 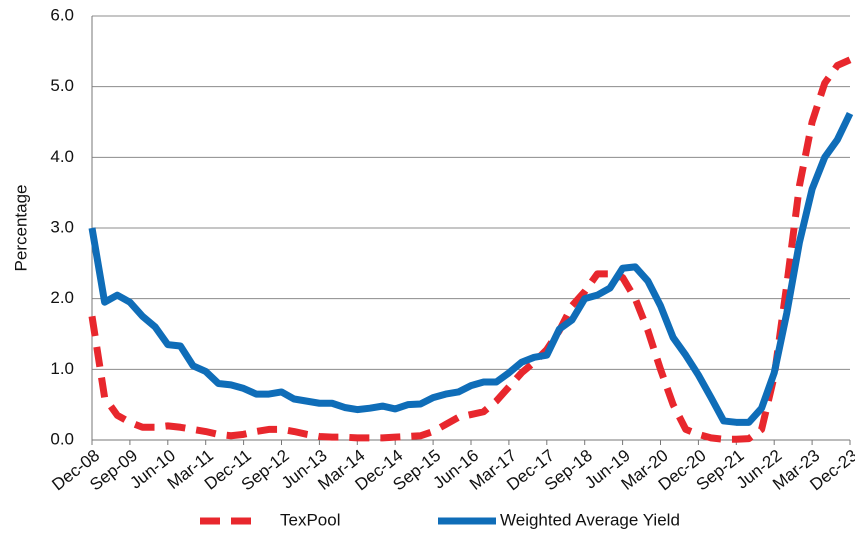 I want to click on y-axis-label: Percentage, so click(x=20, y=228).